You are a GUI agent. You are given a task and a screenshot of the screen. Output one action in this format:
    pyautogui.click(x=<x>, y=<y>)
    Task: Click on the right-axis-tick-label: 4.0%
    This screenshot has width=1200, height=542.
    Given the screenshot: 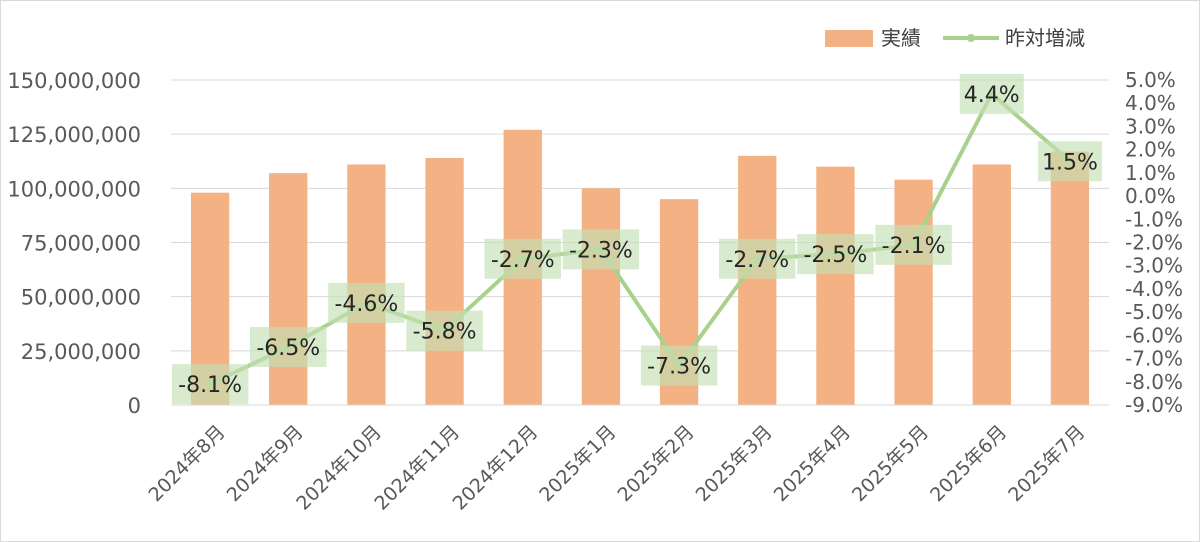 What is the action you would take?
    pyautogui.click(x=1150, y=103)
    